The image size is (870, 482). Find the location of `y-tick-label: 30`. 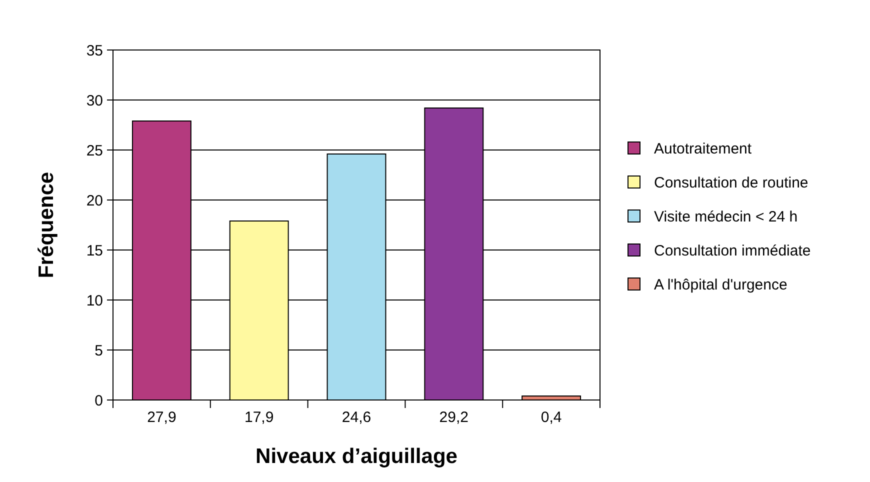

y-tick-label: 30 is located at coordinates (94, 101).